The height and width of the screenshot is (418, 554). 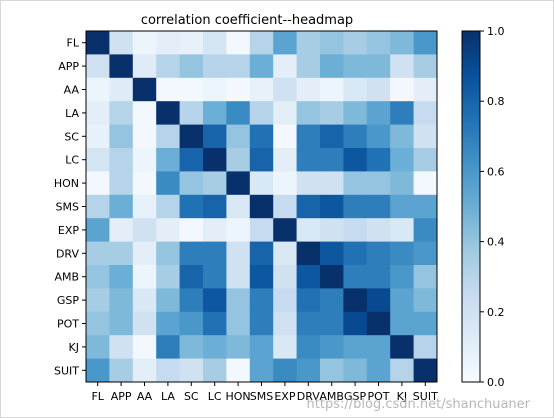 What do you see at coordinates (68, 300) in the screenshot?
I see `y-tick-label: GSP` at bounding box center [68, 300].